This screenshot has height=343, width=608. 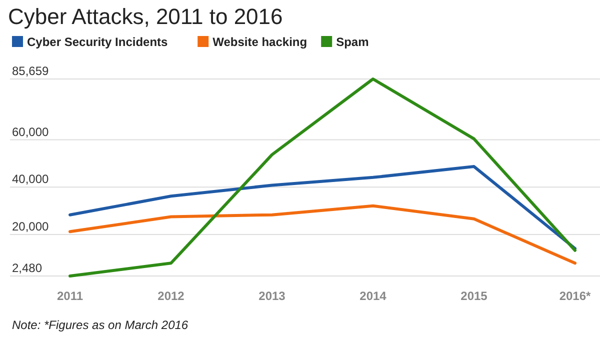 What do you see at coordinates (352, 42) in the screenshot?
I see `legend-label: Spam` at bounding box center [352, 42].